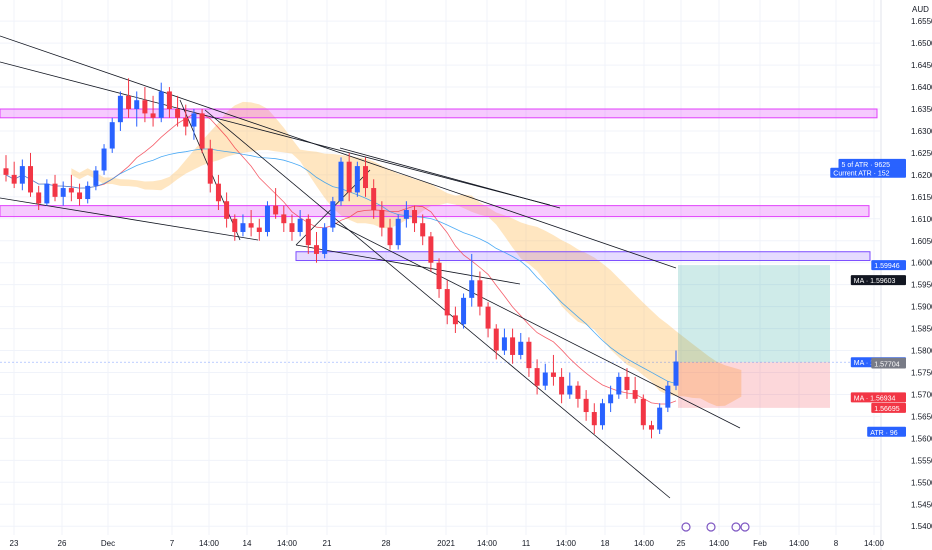 The width and height of the screenshot is (932, 550). Describe the element at coordinates (886, 409) in the screenshot. I see `price-tag-text: 1.56695` at that location.